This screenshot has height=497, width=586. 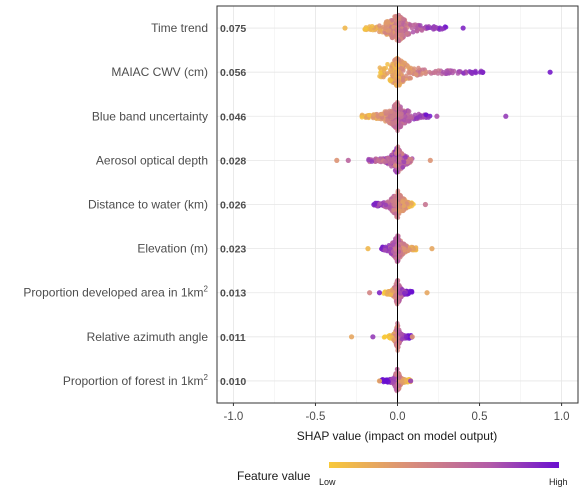 What do you see at coordinates (397, 436) in the screenshot?
I see `x-axis-title: SHAP value (impact on model output)` at bounding box center [397, 436].